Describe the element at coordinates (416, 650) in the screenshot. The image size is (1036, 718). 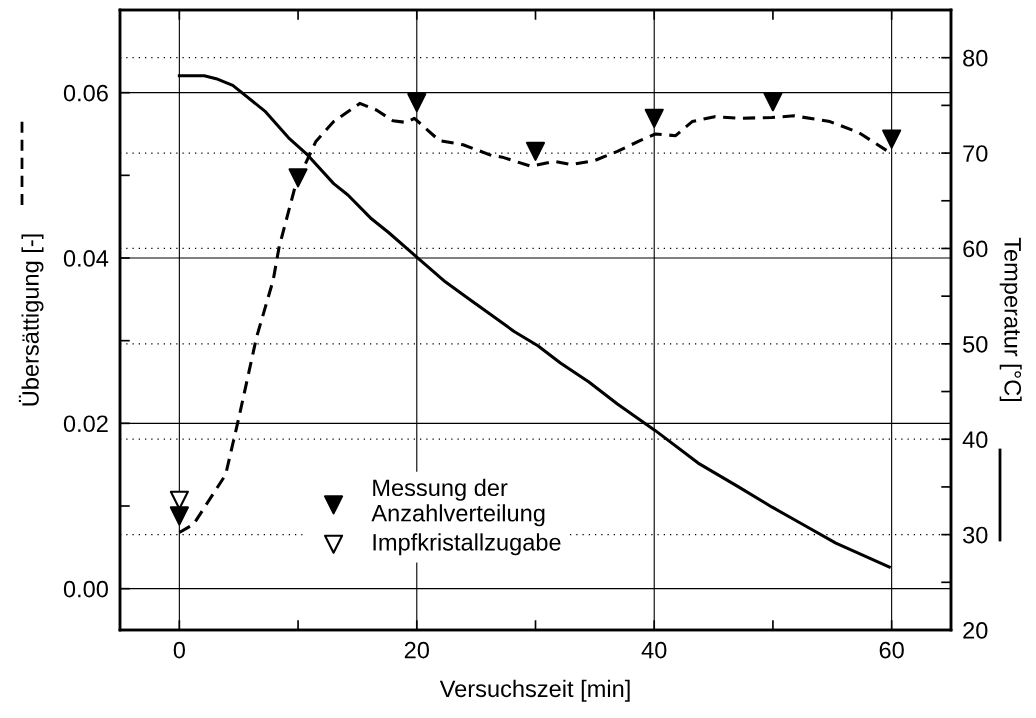
I see `x-tick-label: 20` at that location.